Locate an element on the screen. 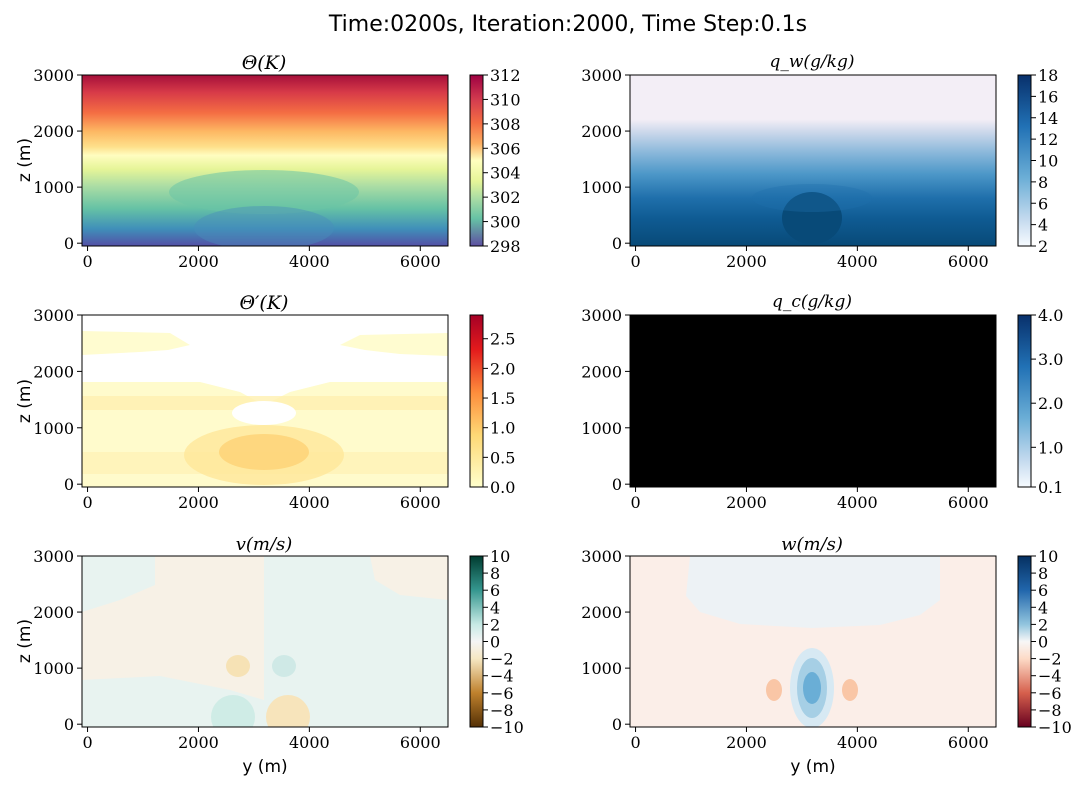  theta-prime-title: Θ′(K) is located at coordinates (264, 303).